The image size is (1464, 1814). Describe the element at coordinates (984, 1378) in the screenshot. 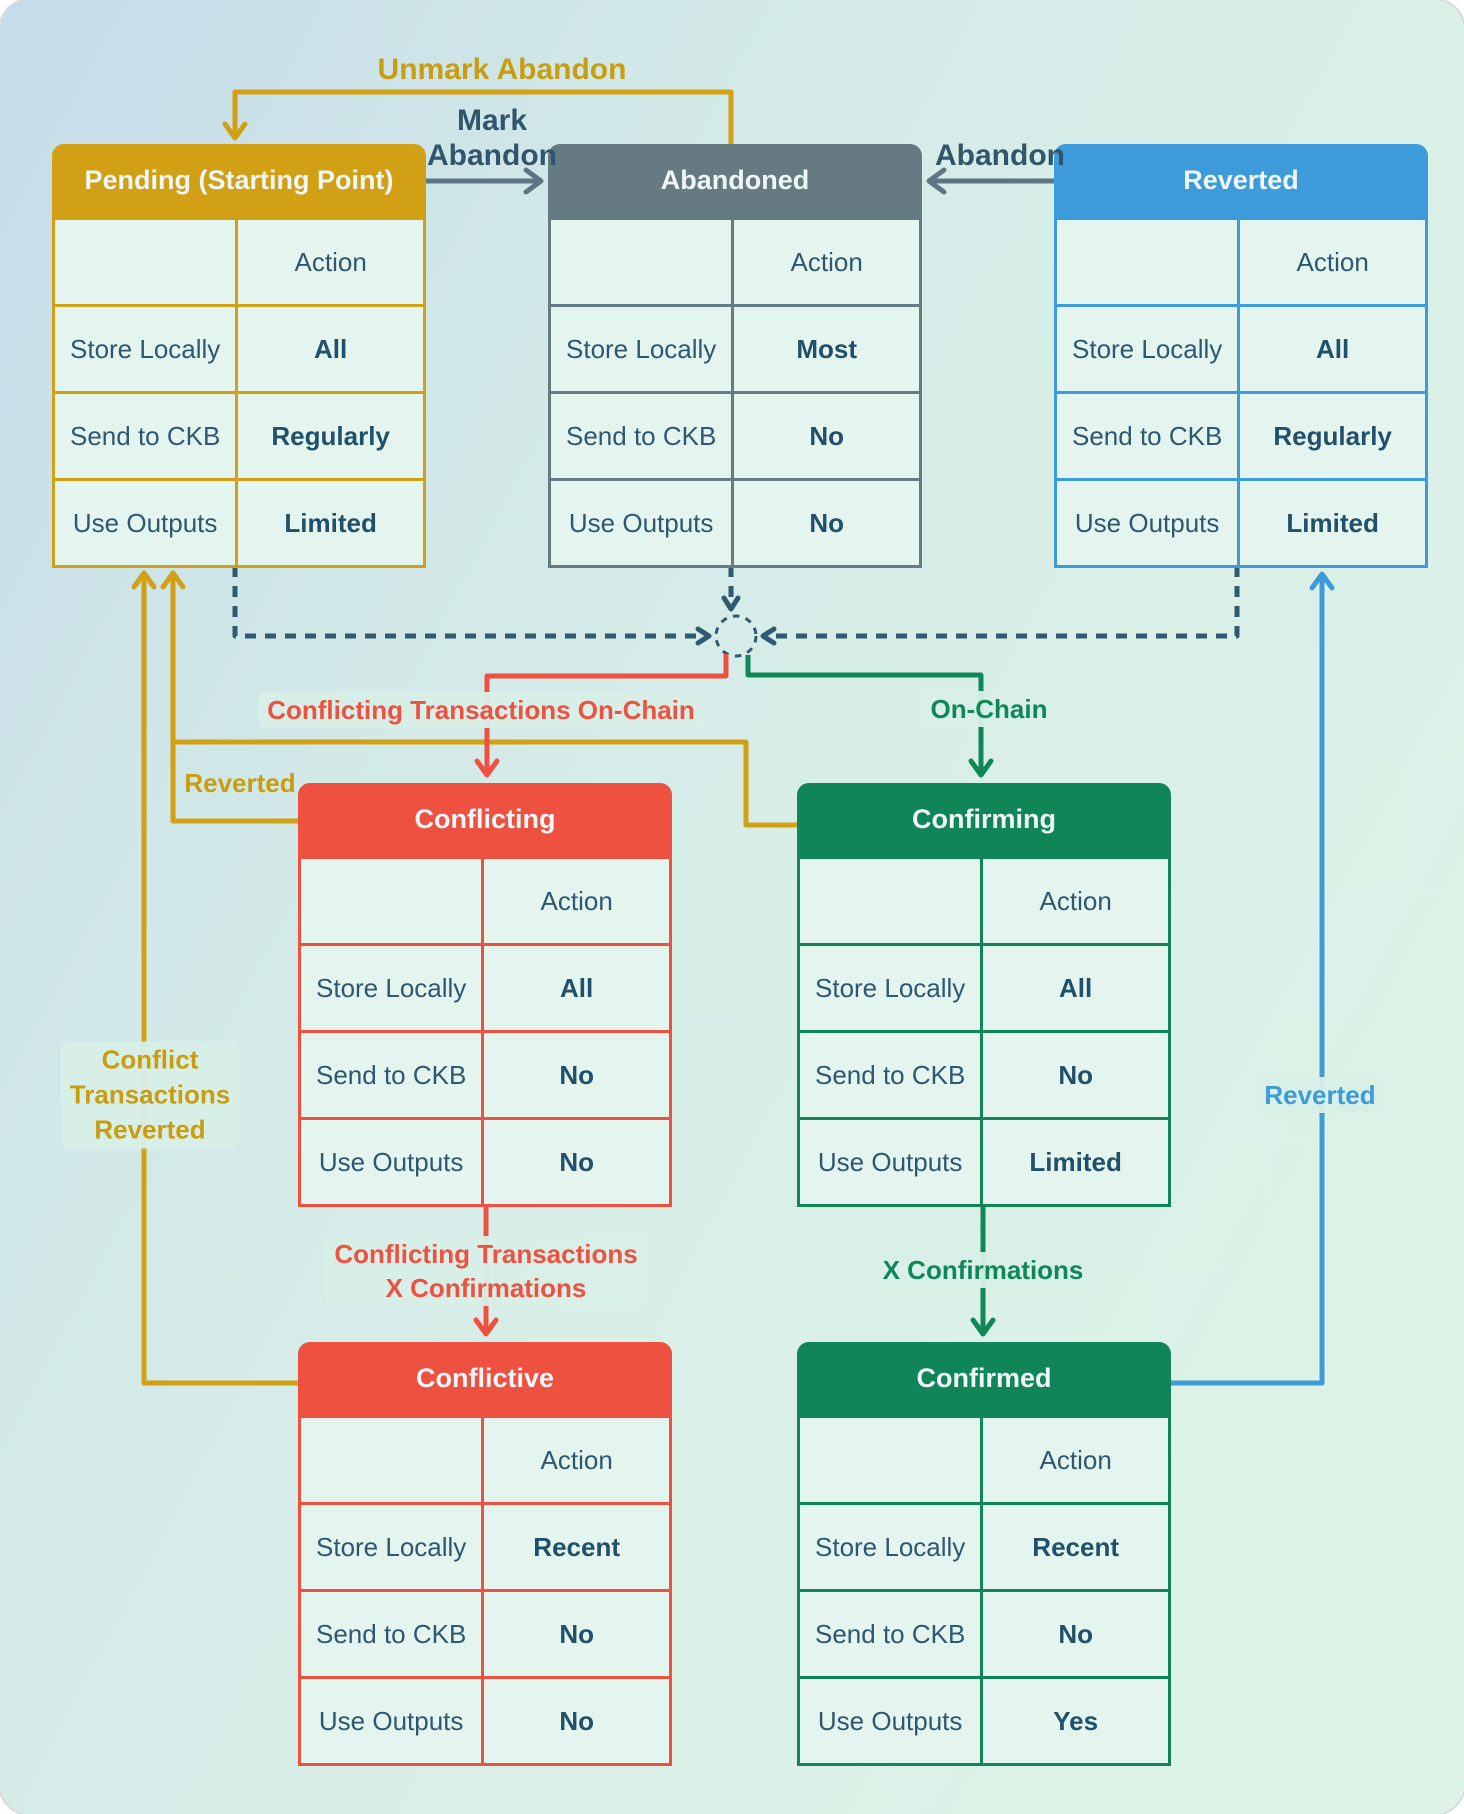

I see `table-title: Confirmed` at that location.